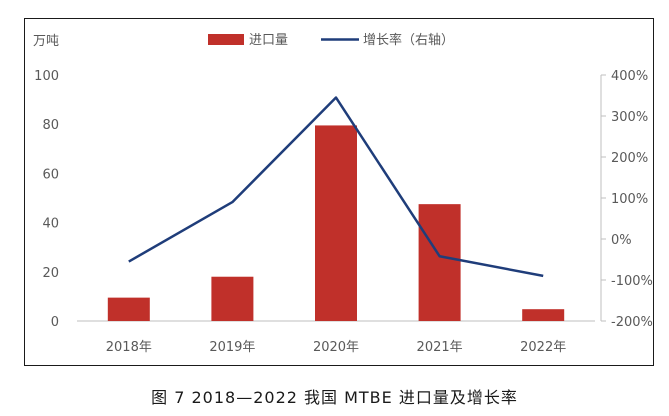 Image resolution: width=669 pixels, height=416 pixels. I want to click on y-tick-label: 0, so click(55, 322).